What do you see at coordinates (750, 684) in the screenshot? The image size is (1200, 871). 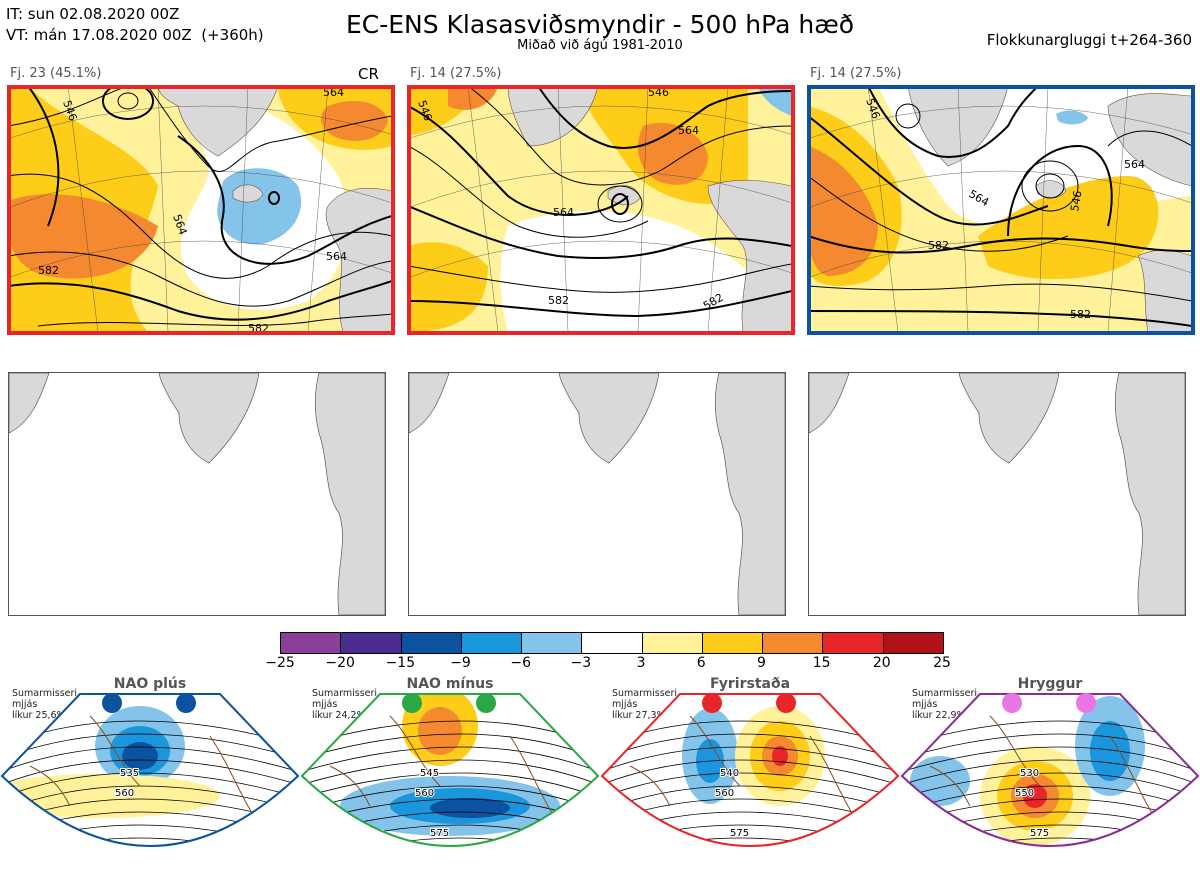 I see `regime-title: Fyrirstaða` at bounding box center [750, 684].